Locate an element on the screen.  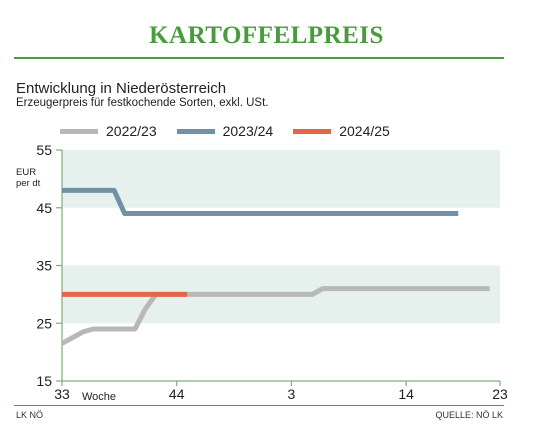
y-tick-label-35: 35 is located at coordinates (44, 266).